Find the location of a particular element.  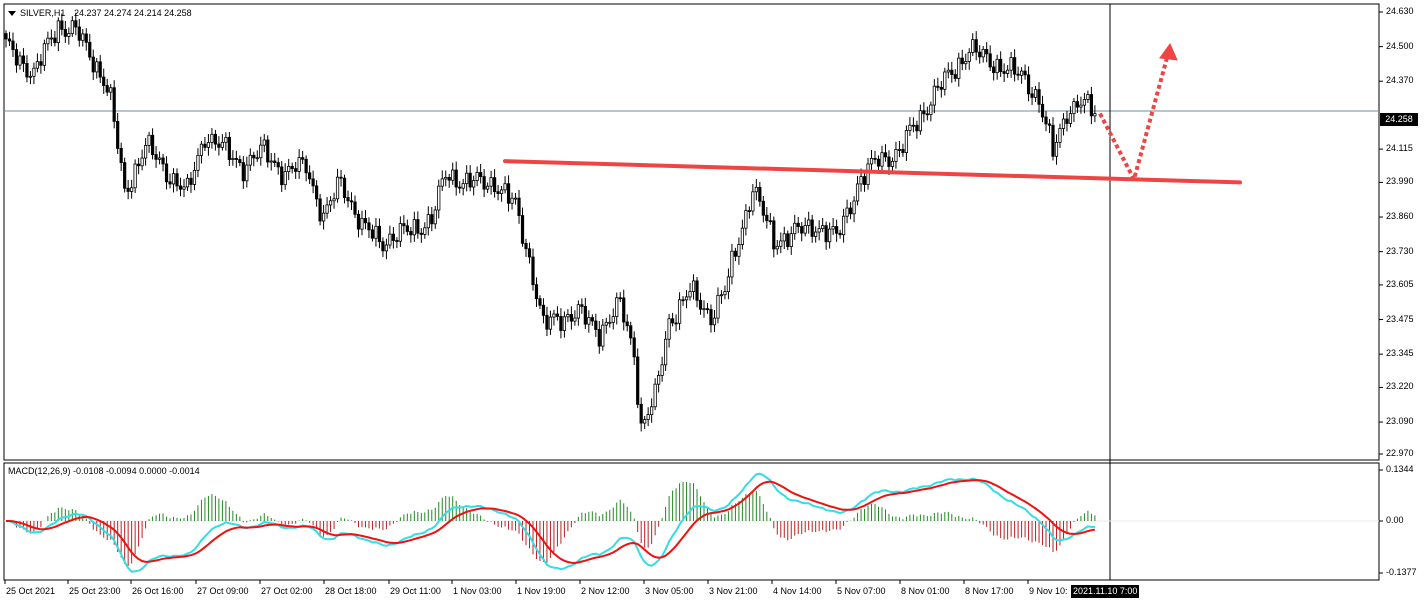

x-tick-label: 4 Nov 14:00 is located at coordinates (797, 591).